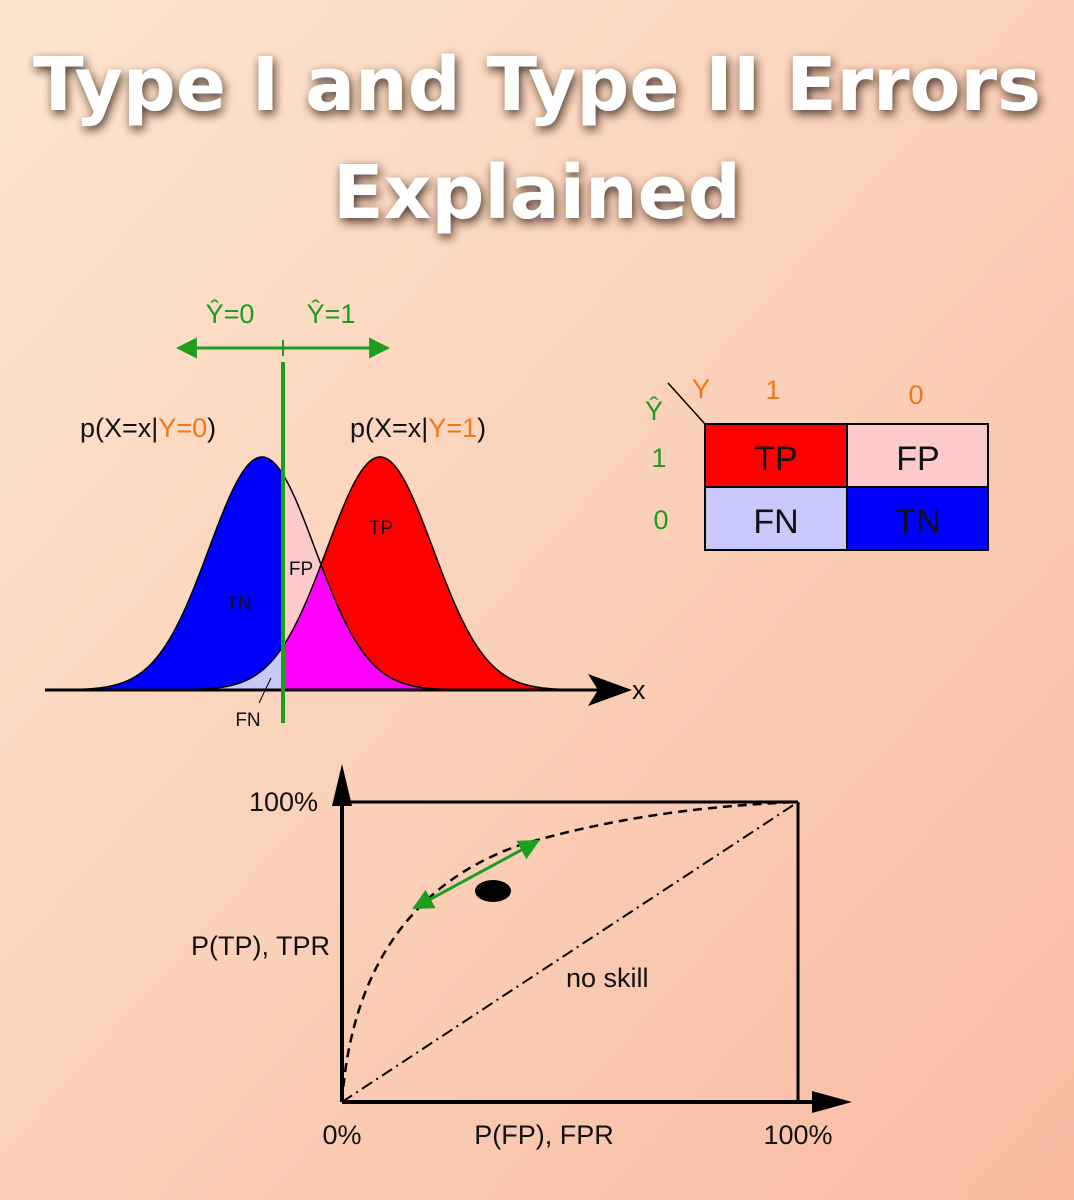  What do you see at coordinates (797, 1135) in the screenshot?
I see `x-max-label: 100%` at bounding box center [797, 1135].